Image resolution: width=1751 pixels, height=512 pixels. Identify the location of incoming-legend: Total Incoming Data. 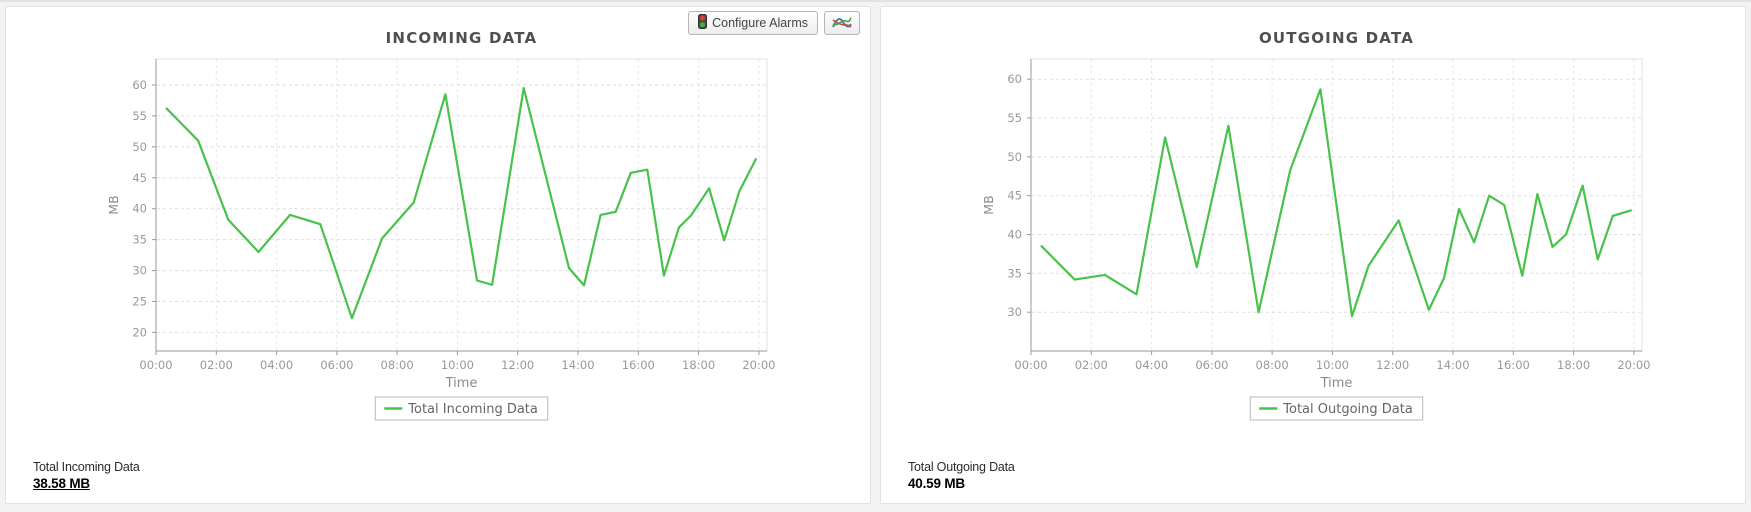
(461, 408).